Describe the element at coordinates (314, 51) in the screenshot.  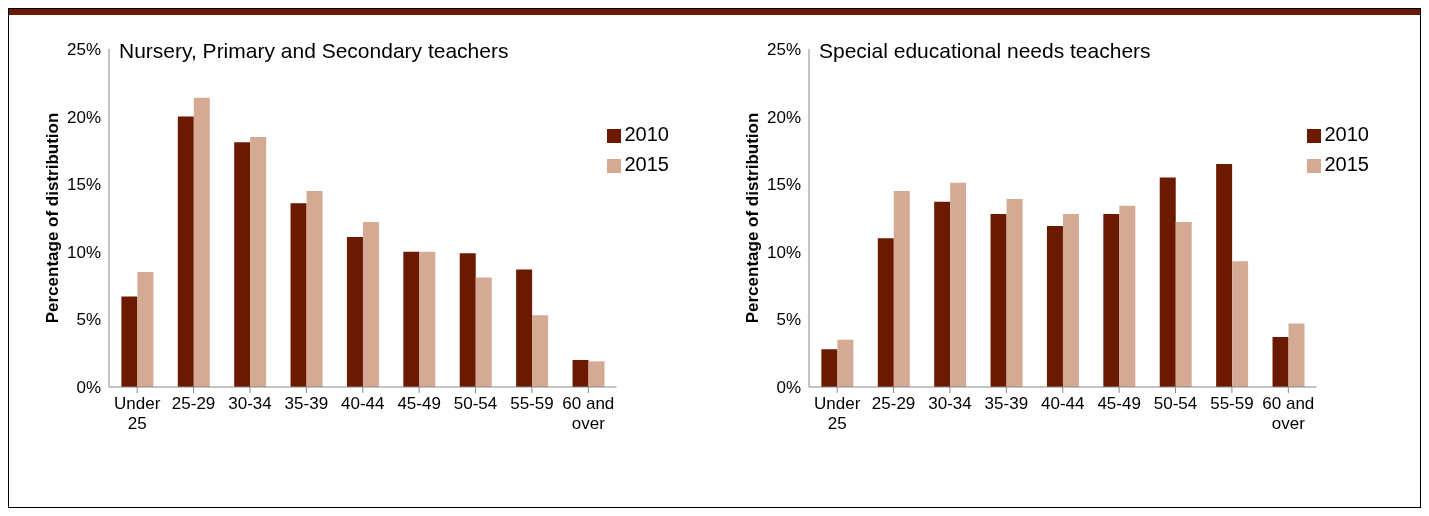
I see `chart-title: Nursery, Primary and Secondary teachers` at that location.